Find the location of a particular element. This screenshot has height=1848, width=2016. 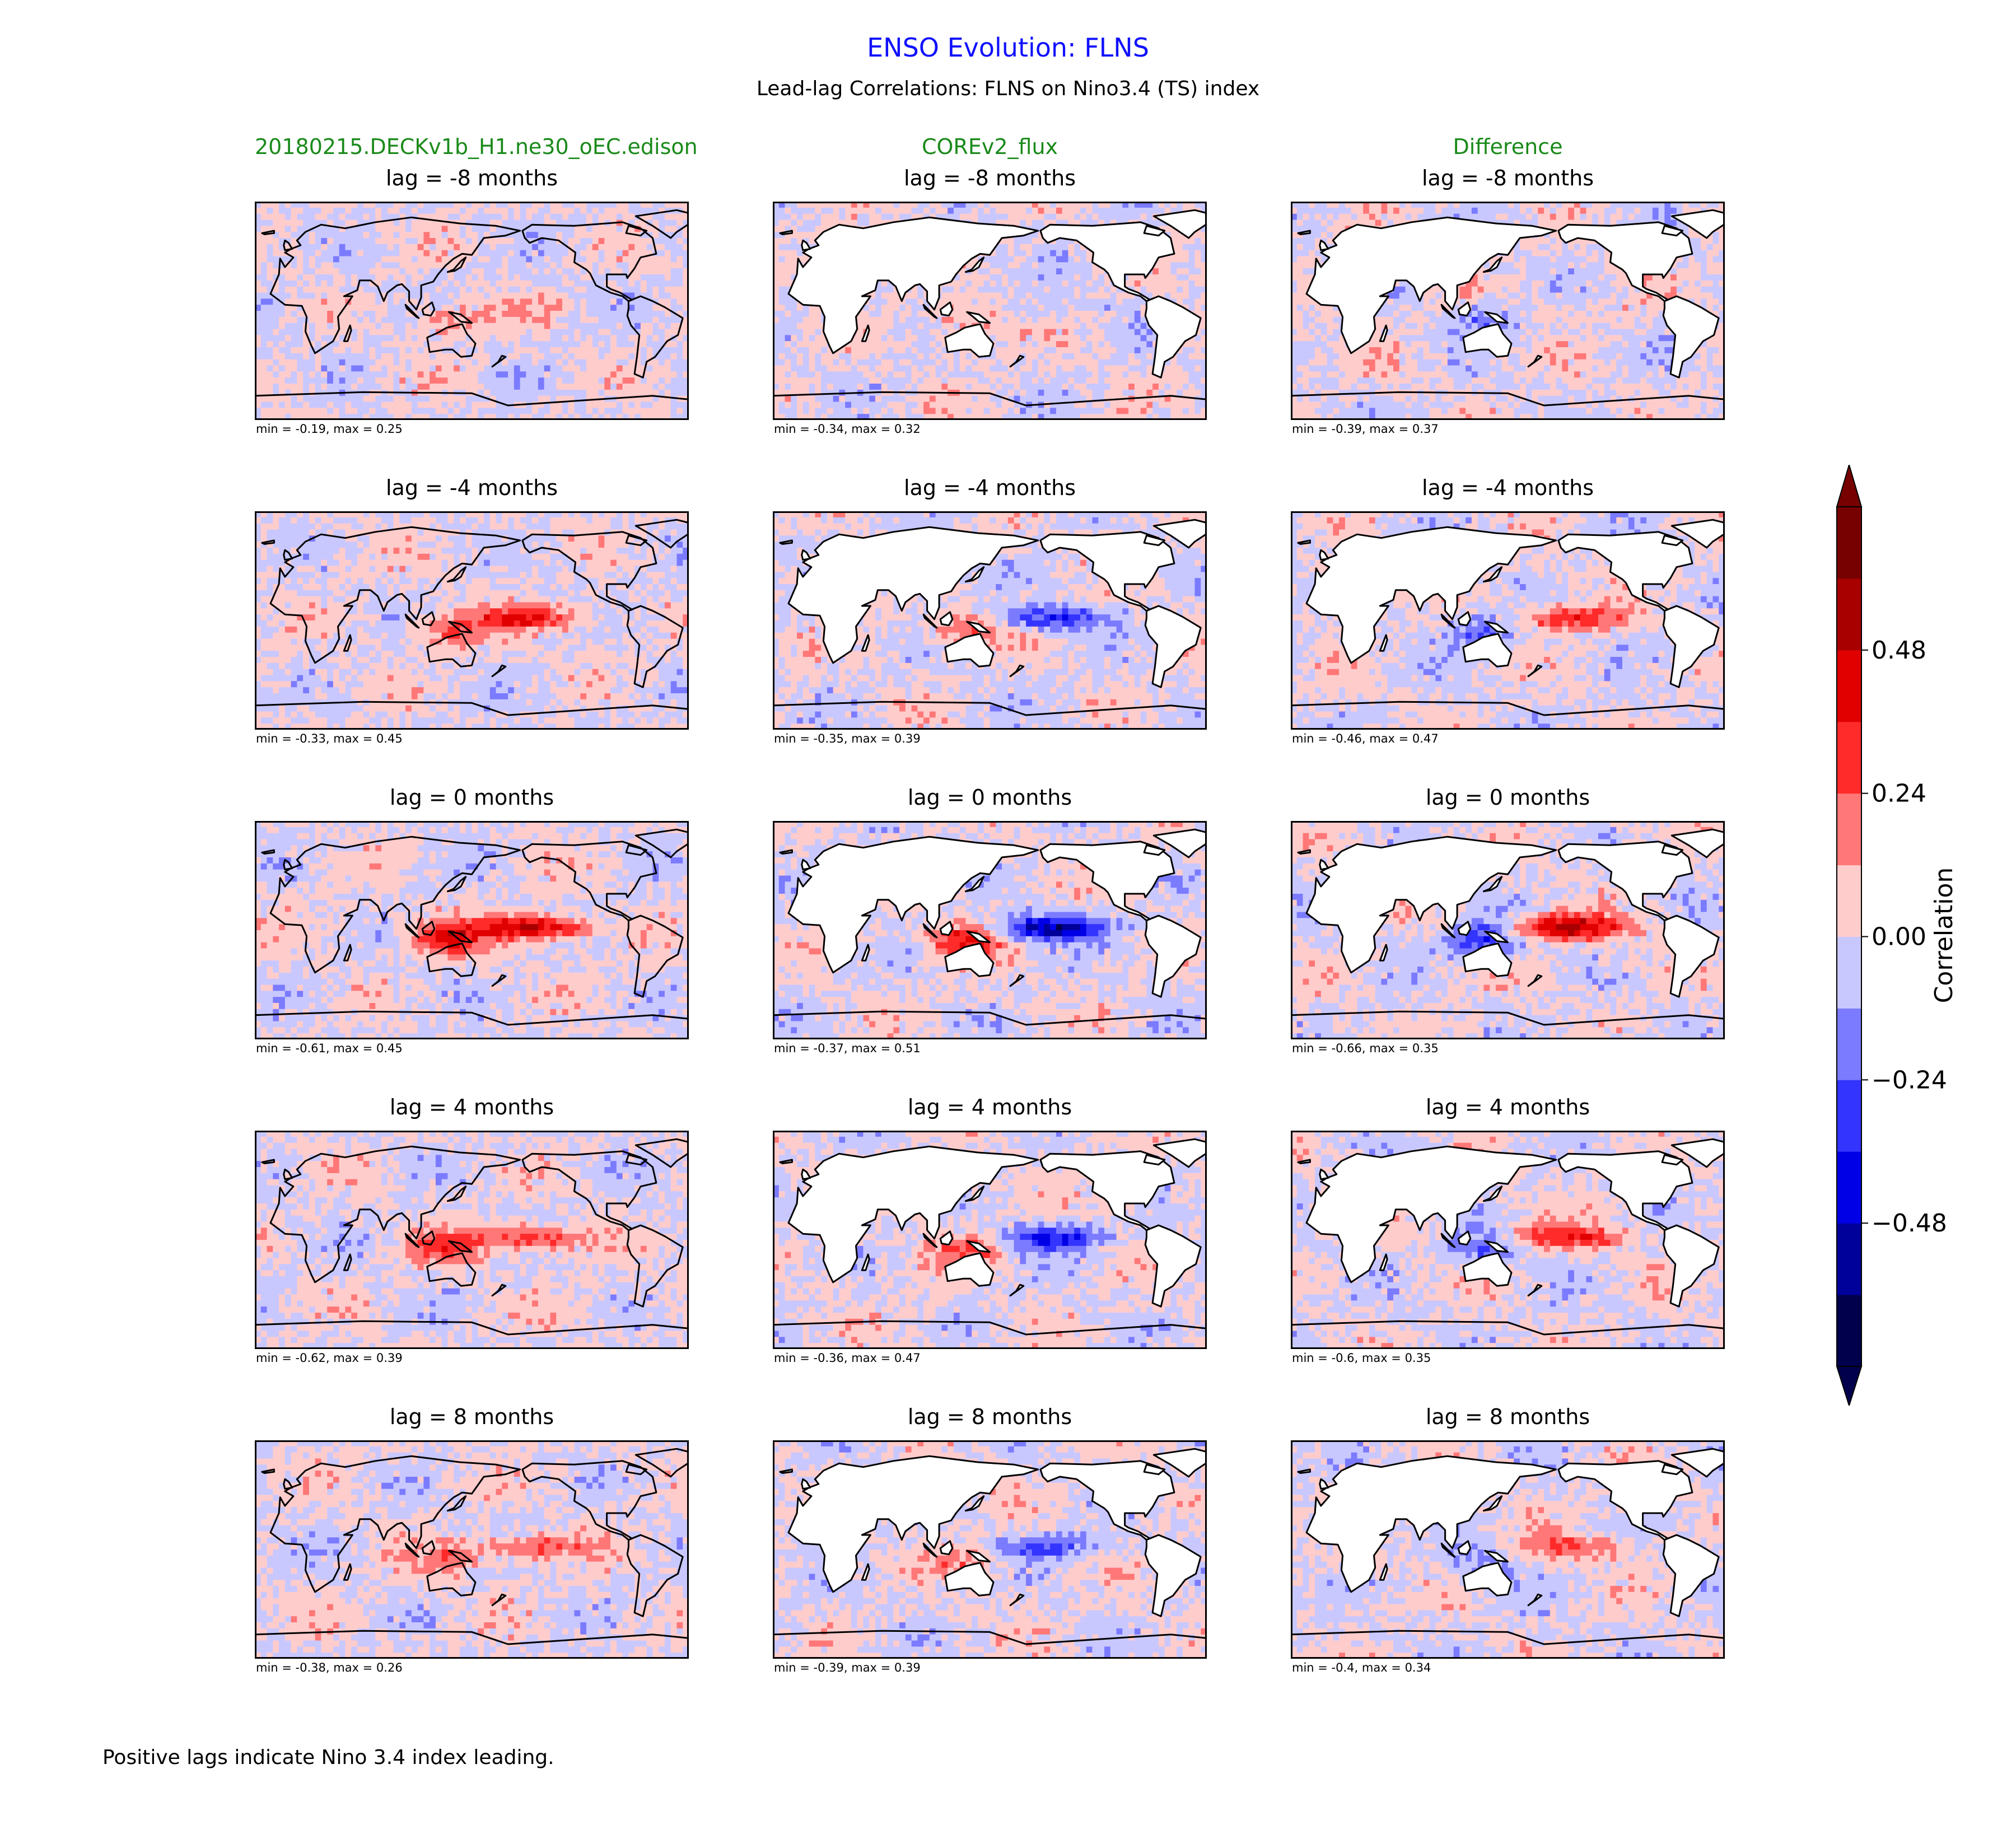

panel-min-max: min = -0.38, max = 0.26 is located at coordinates (330, 1668).